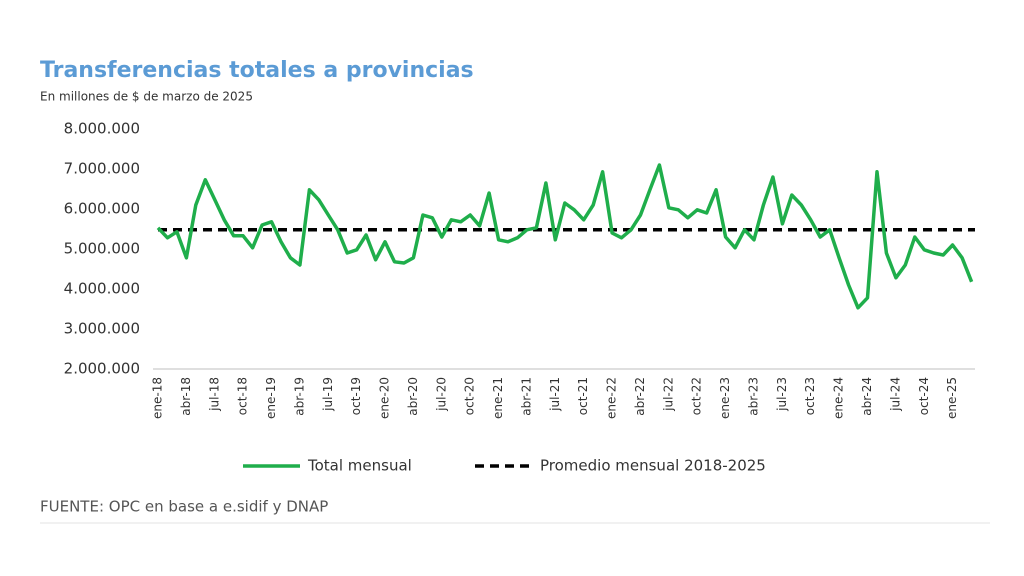  Describe the element at coordinates (441, 394) in the screenshot. I see `x-tick-label: jul-20` at that location.